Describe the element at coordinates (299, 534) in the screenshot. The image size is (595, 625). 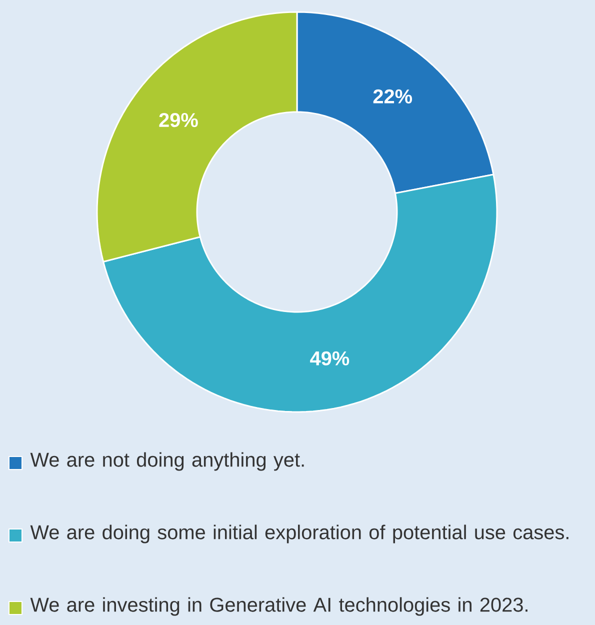
I see `legend-label: We are doing some initial exploration of potential use cases.` at that location.